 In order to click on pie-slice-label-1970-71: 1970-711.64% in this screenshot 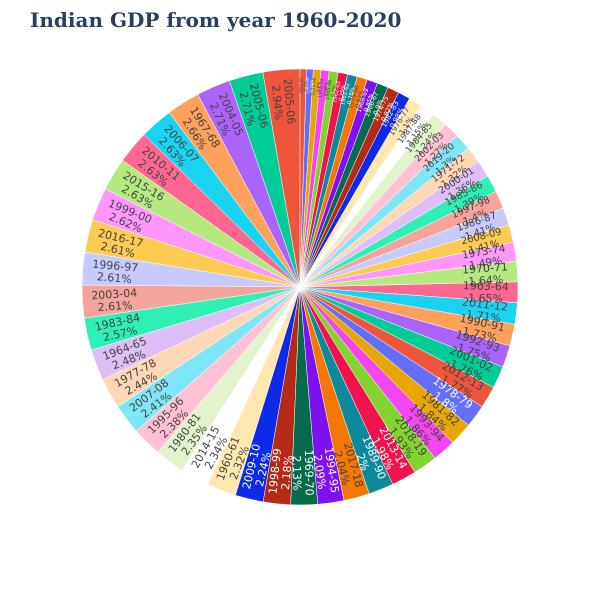, I will do `click(485, 274)`.